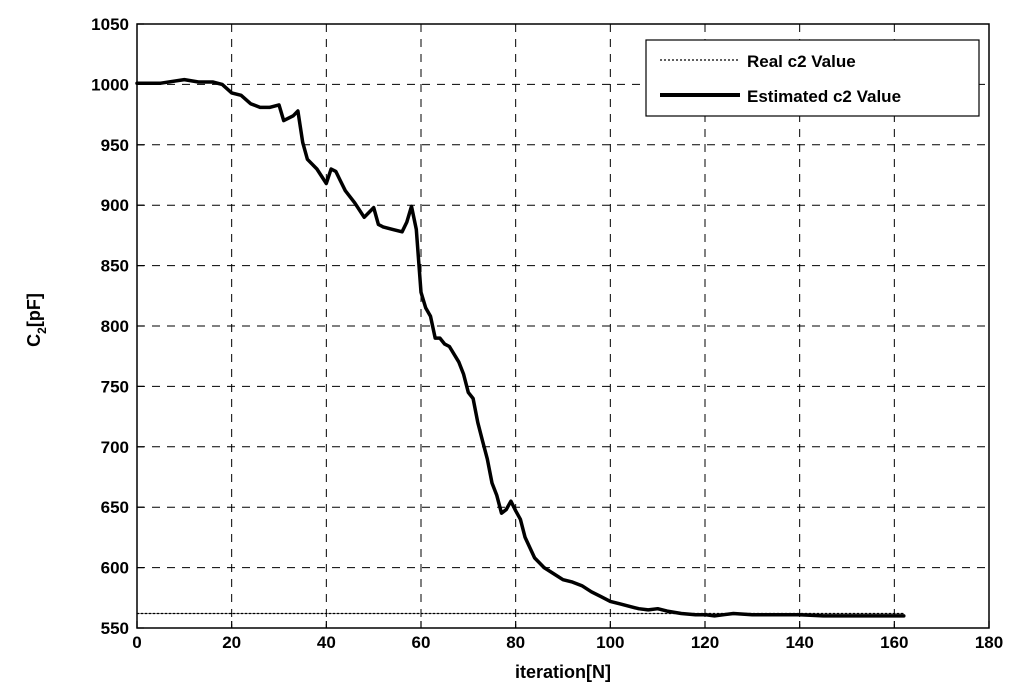  What do you see at coordinates (567, 636) in the screenshot?
I see `x-axis-ticks: 0 20 40 60 80 100 120 140 160 180` at bounding box center [567, 636].